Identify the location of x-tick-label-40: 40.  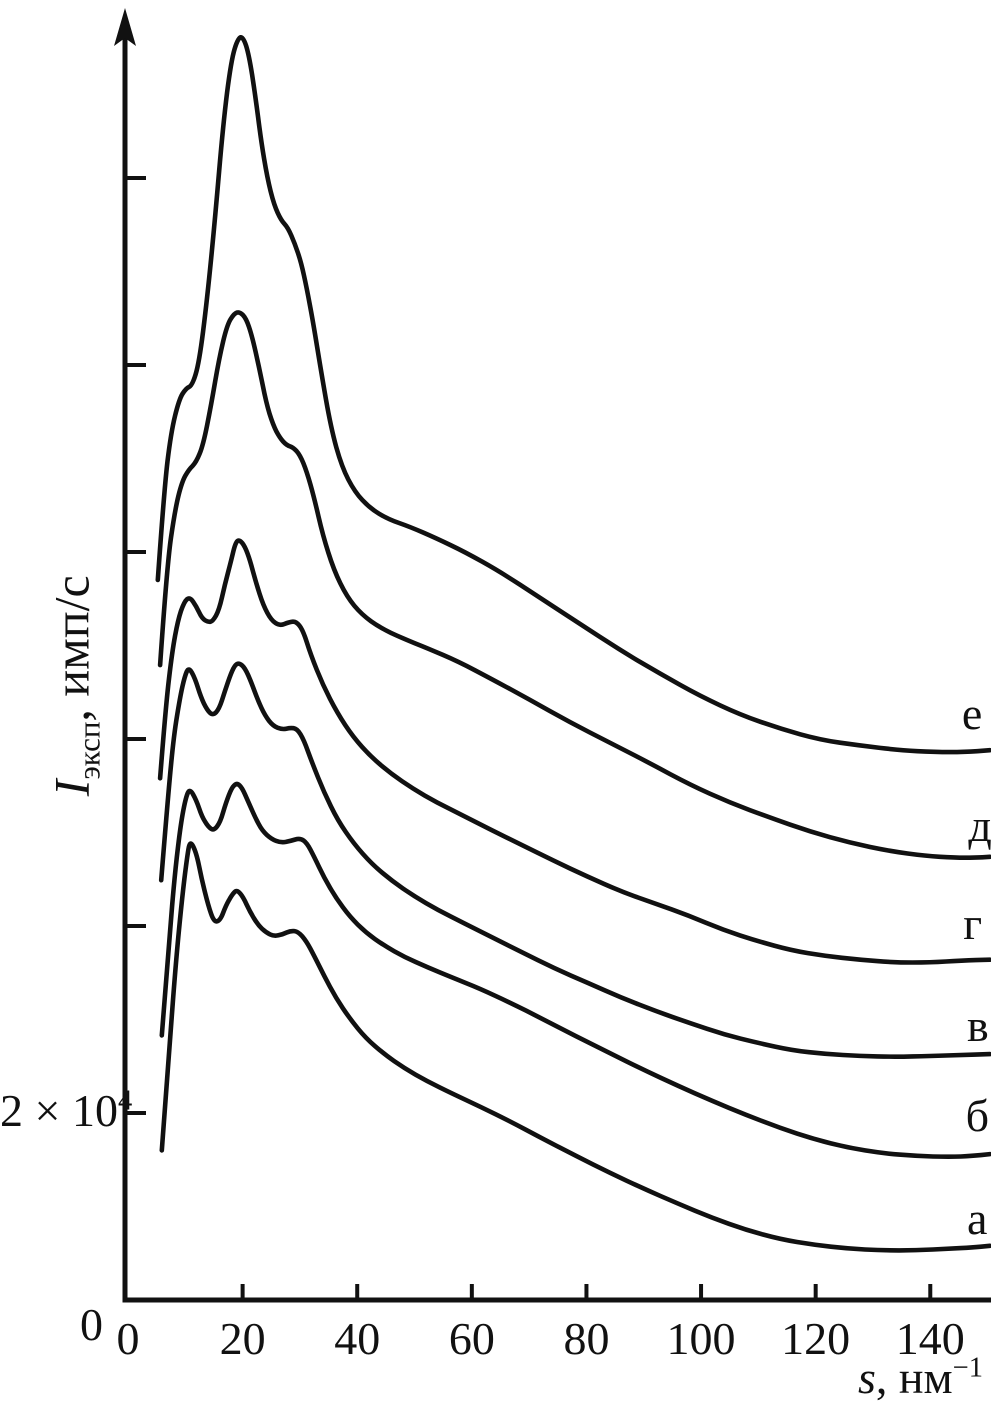
(357, 1338).